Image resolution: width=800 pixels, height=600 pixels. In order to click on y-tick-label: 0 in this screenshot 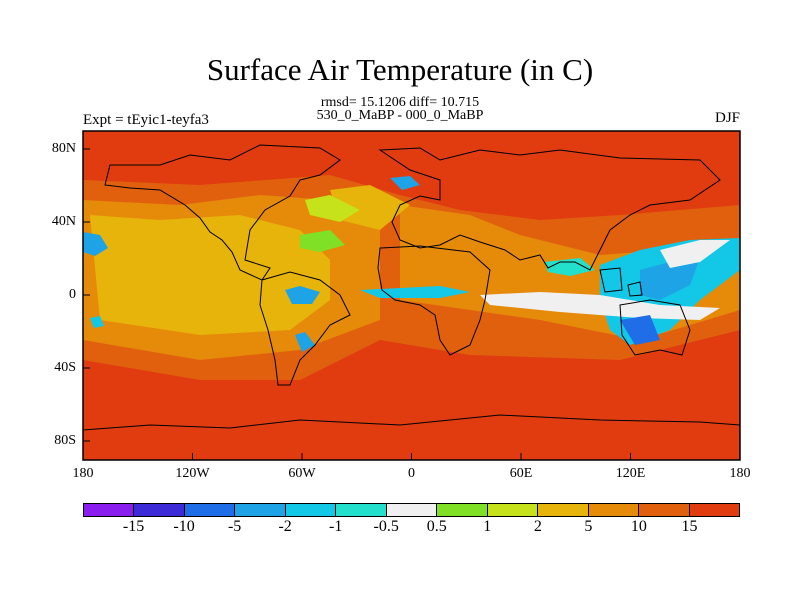, I will do `click(72, 294)`.